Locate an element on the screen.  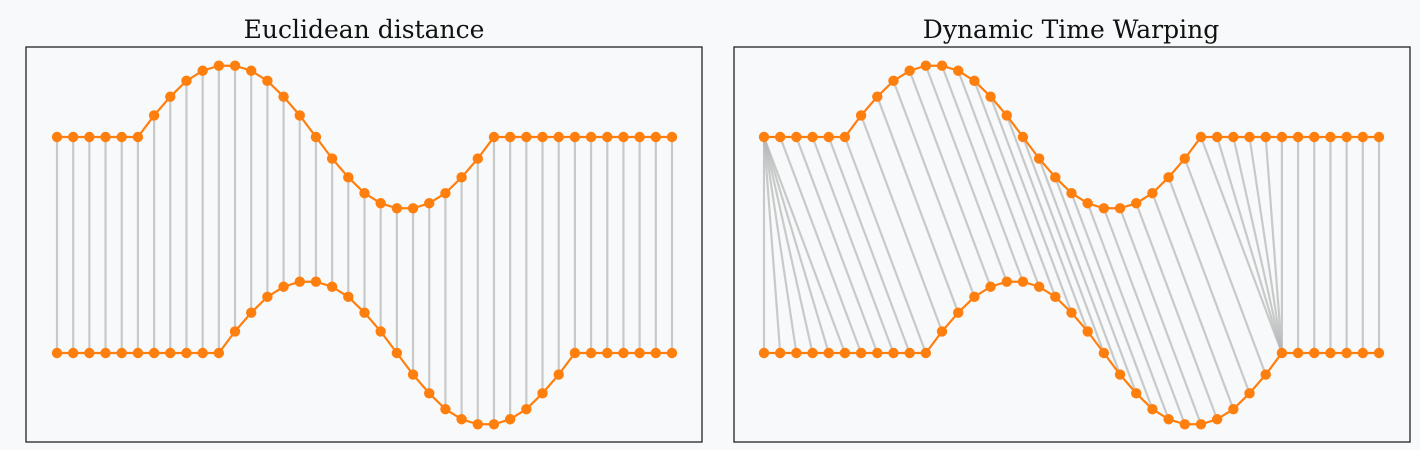
panel-title-euclidean: Euclidean distance is located at coordinates (364, 29).